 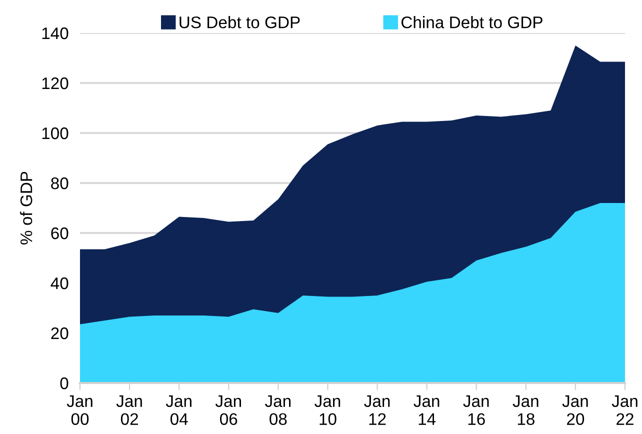 I want to click on x-tick-label: Jan 18, so click(x=525, y=410).